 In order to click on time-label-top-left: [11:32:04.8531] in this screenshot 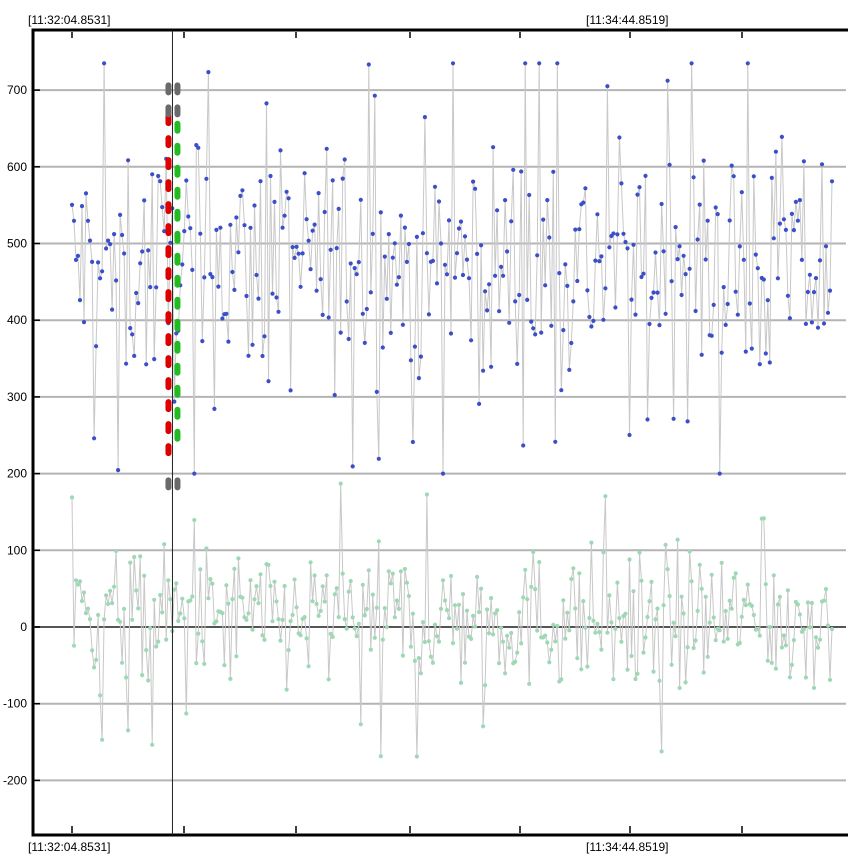, I will do `click(69, 20)`.